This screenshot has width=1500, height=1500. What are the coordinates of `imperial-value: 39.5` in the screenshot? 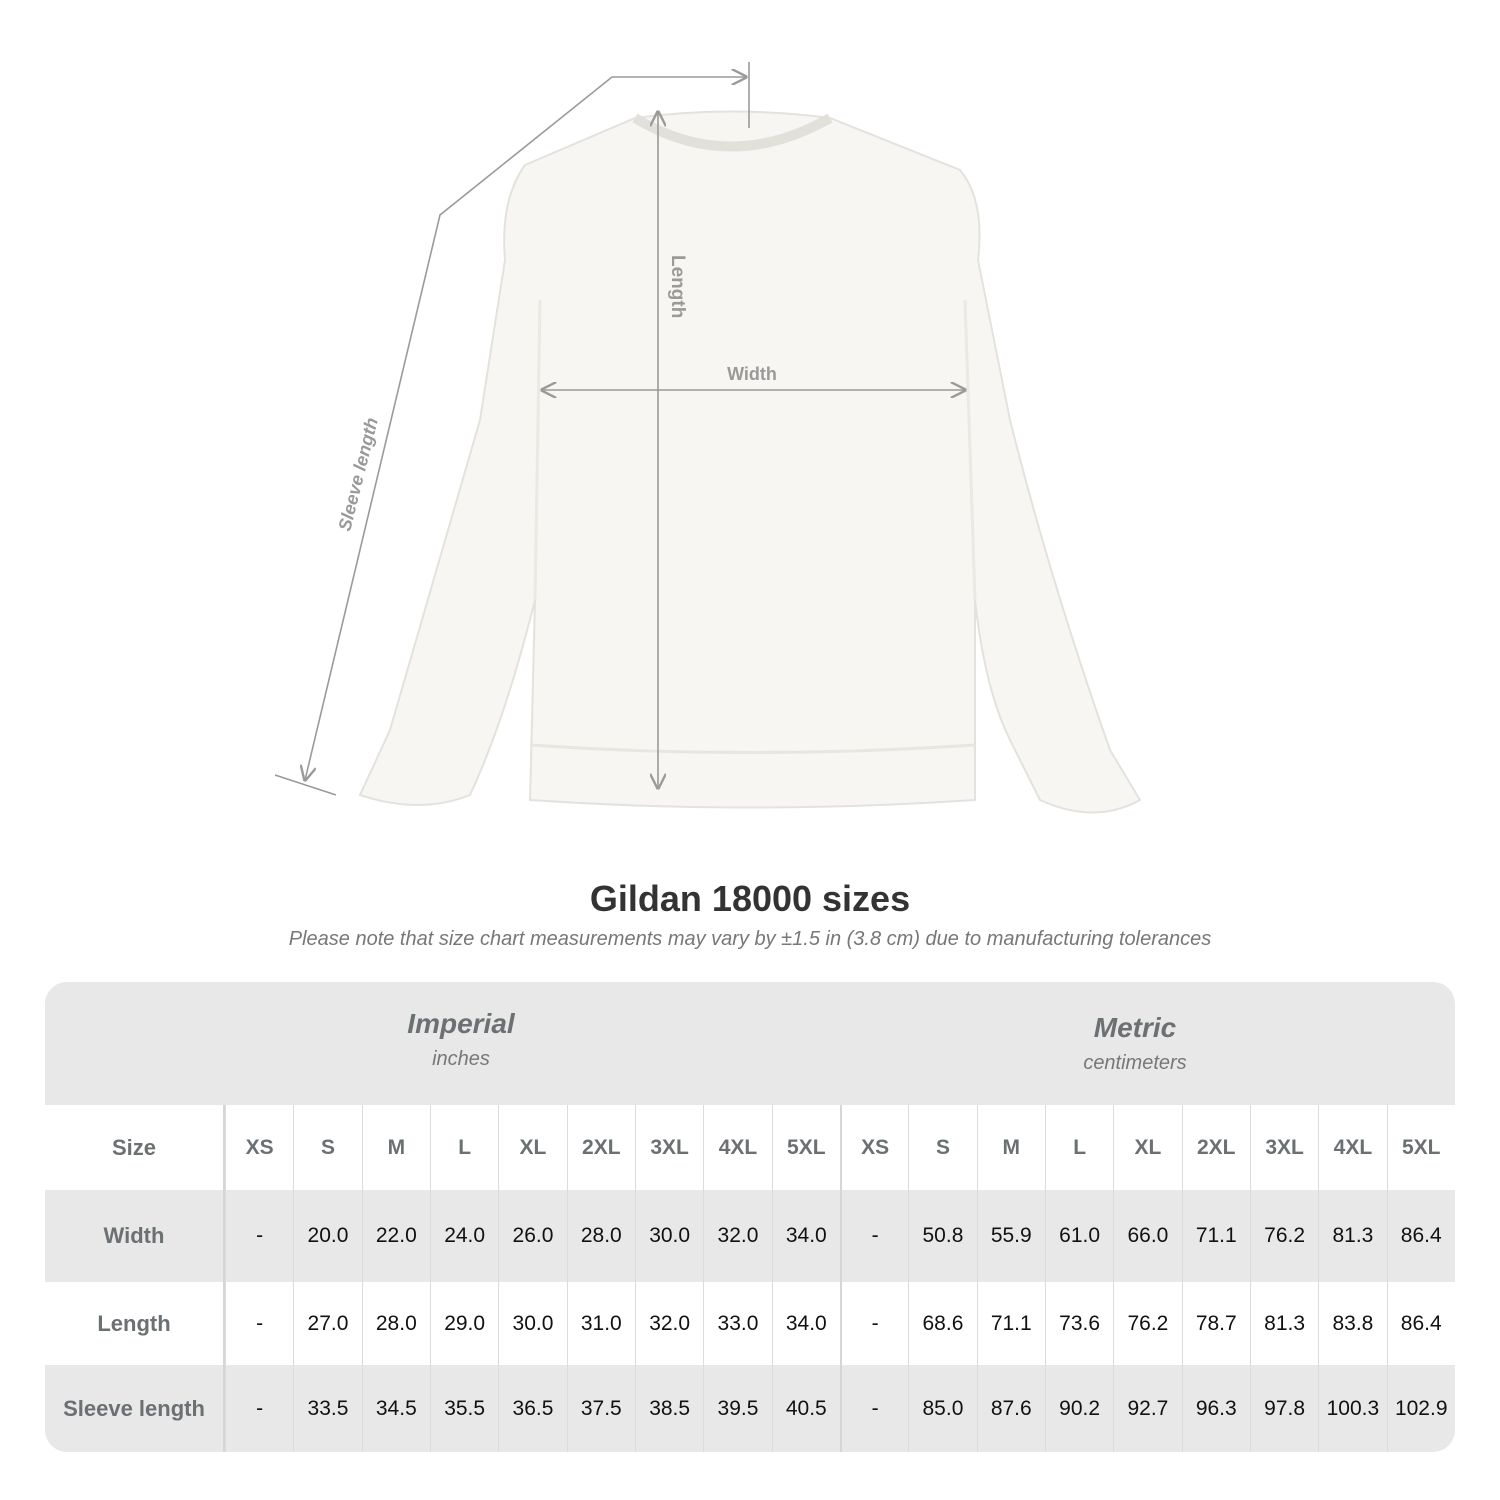 It's located at (737, 1408).